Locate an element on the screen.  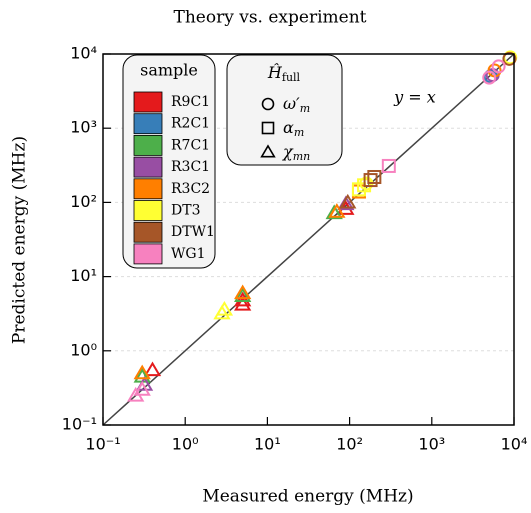
y-tick-label: 10² is located at coordinates (83, 201).